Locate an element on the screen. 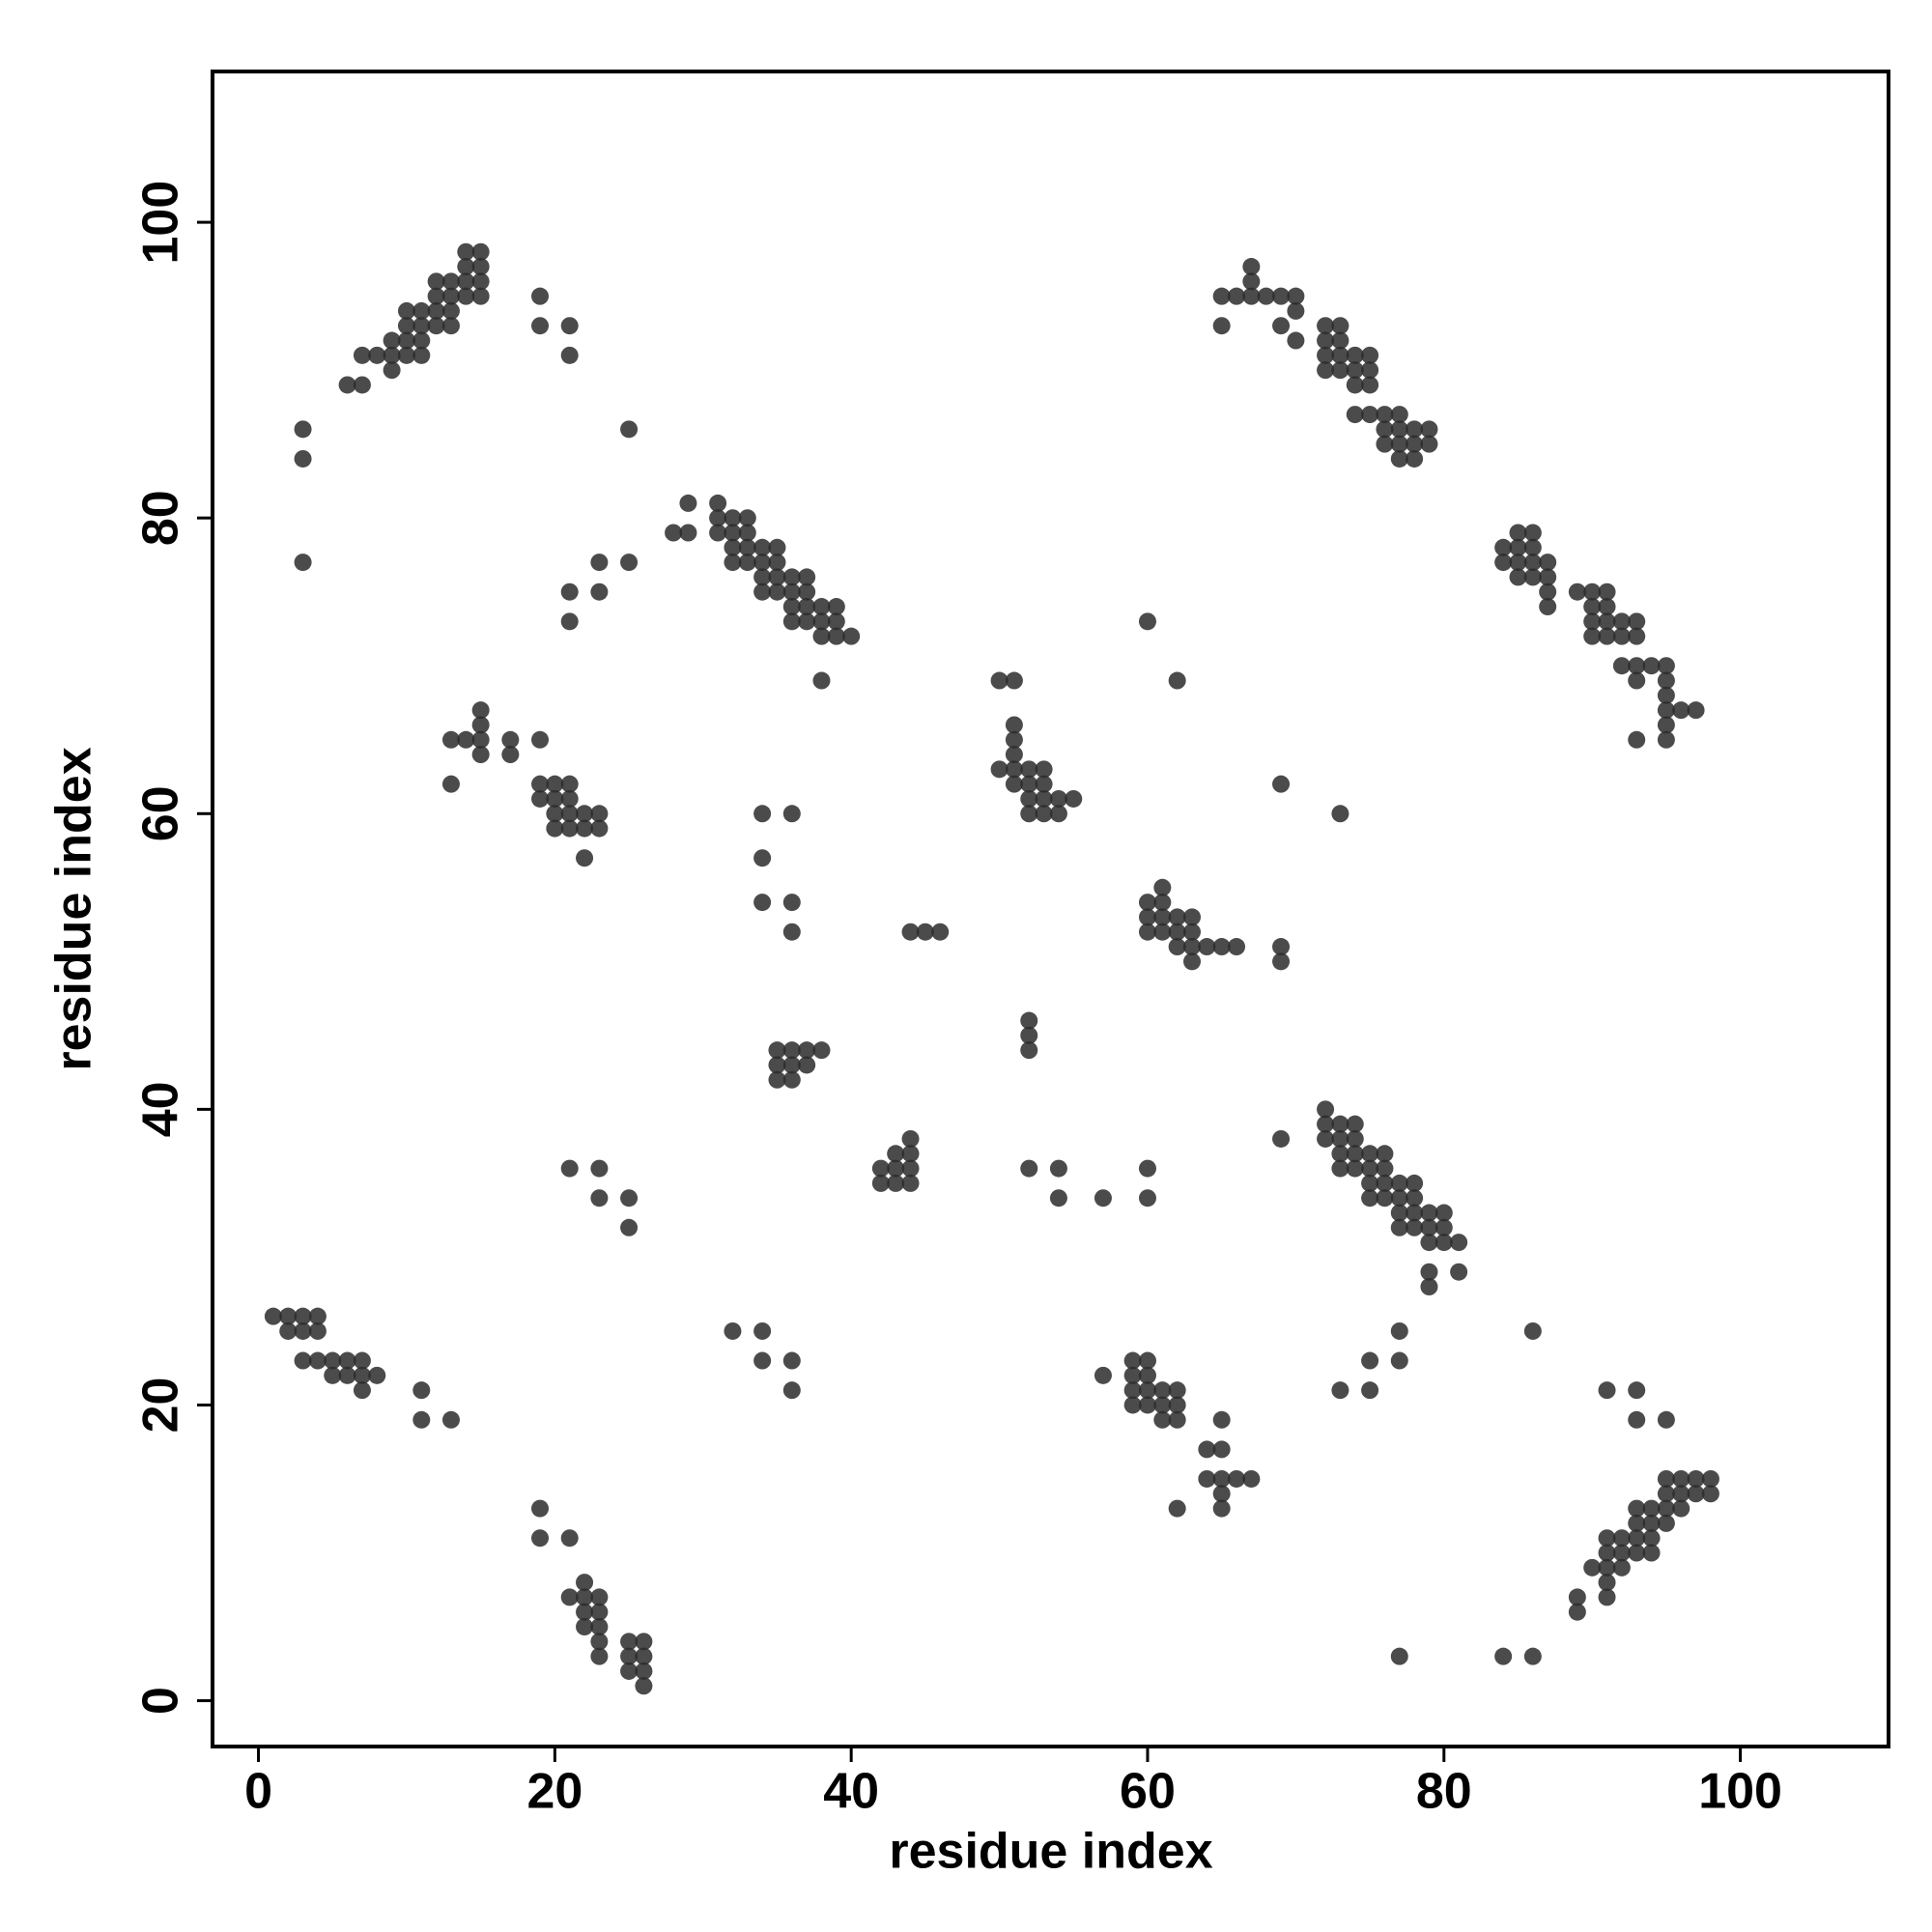 The image size is (1932, 1932). y-tick-label: 80 is located at coordinates (161, 518).